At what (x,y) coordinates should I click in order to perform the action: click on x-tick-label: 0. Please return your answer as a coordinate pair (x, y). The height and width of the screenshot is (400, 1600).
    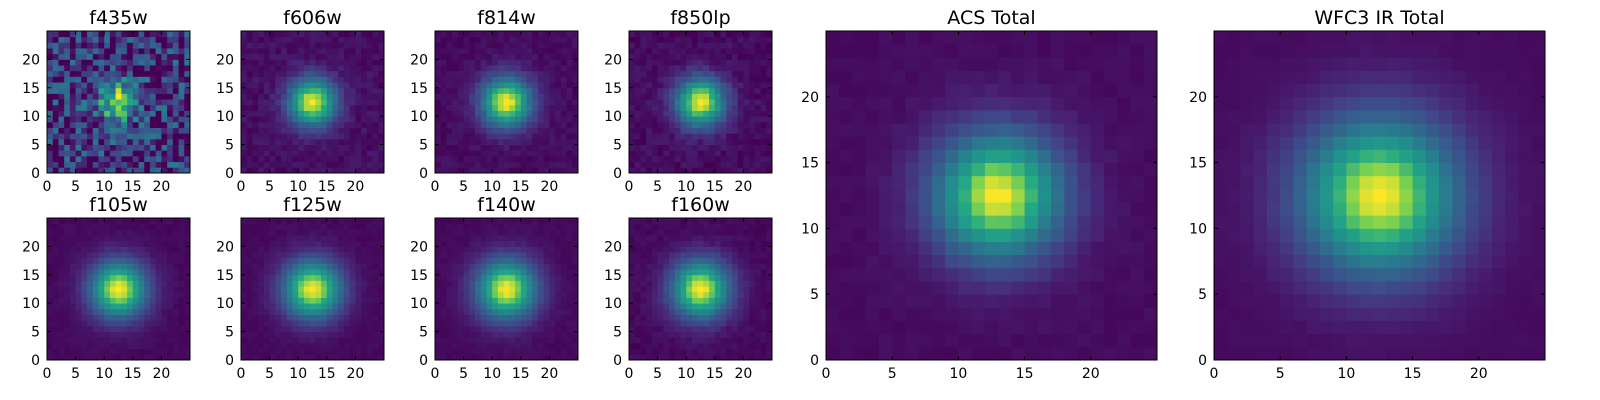
    Looking at the image, I should click on (435, 374).